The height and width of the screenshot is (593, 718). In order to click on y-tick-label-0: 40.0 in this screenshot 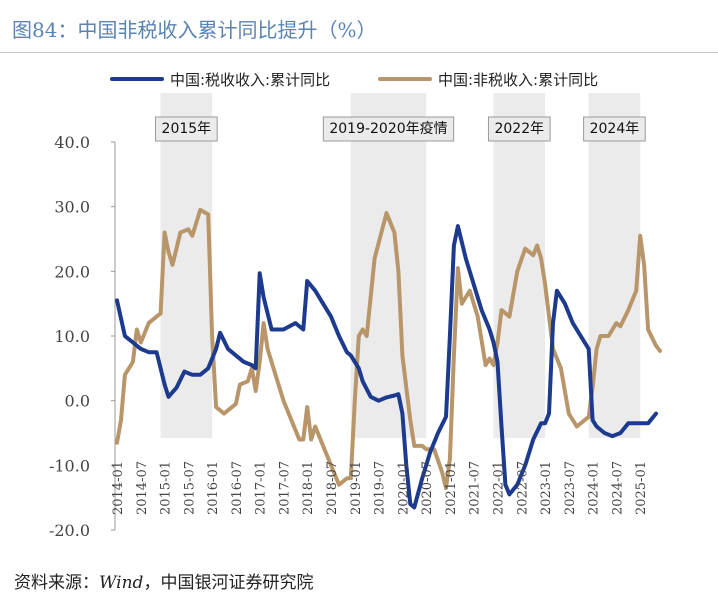, I will do `click(72, 142)`.